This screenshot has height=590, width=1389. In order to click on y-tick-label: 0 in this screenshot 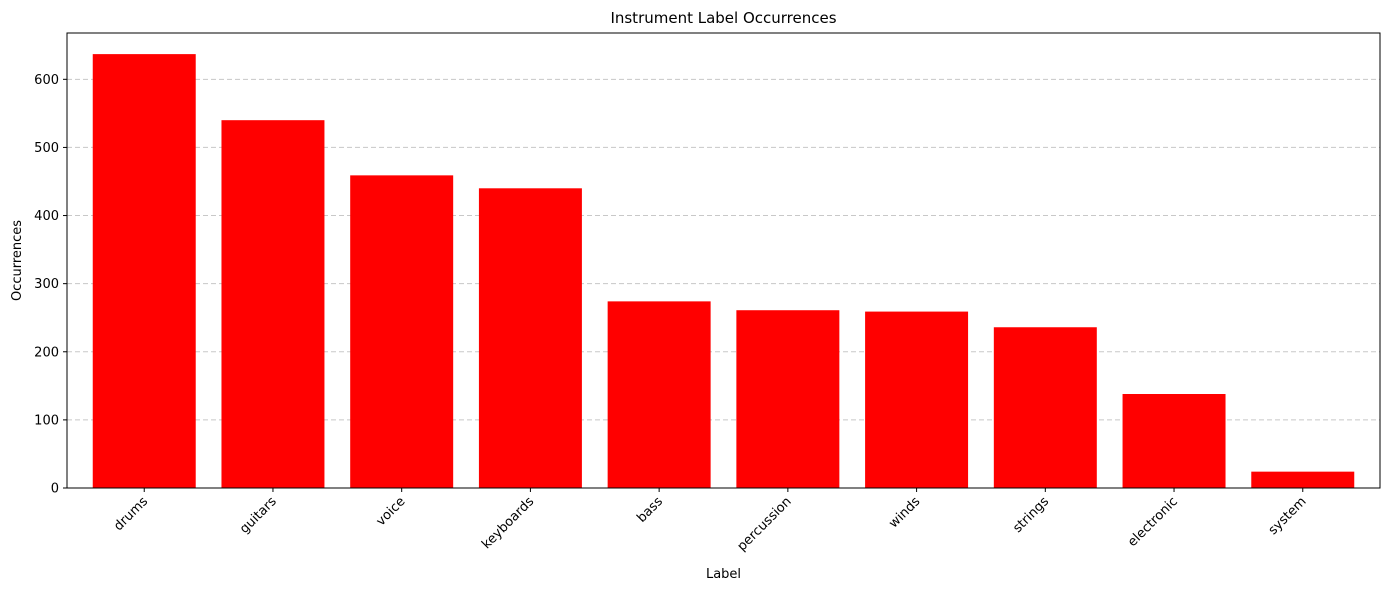, I will do `click(55, 489)`.